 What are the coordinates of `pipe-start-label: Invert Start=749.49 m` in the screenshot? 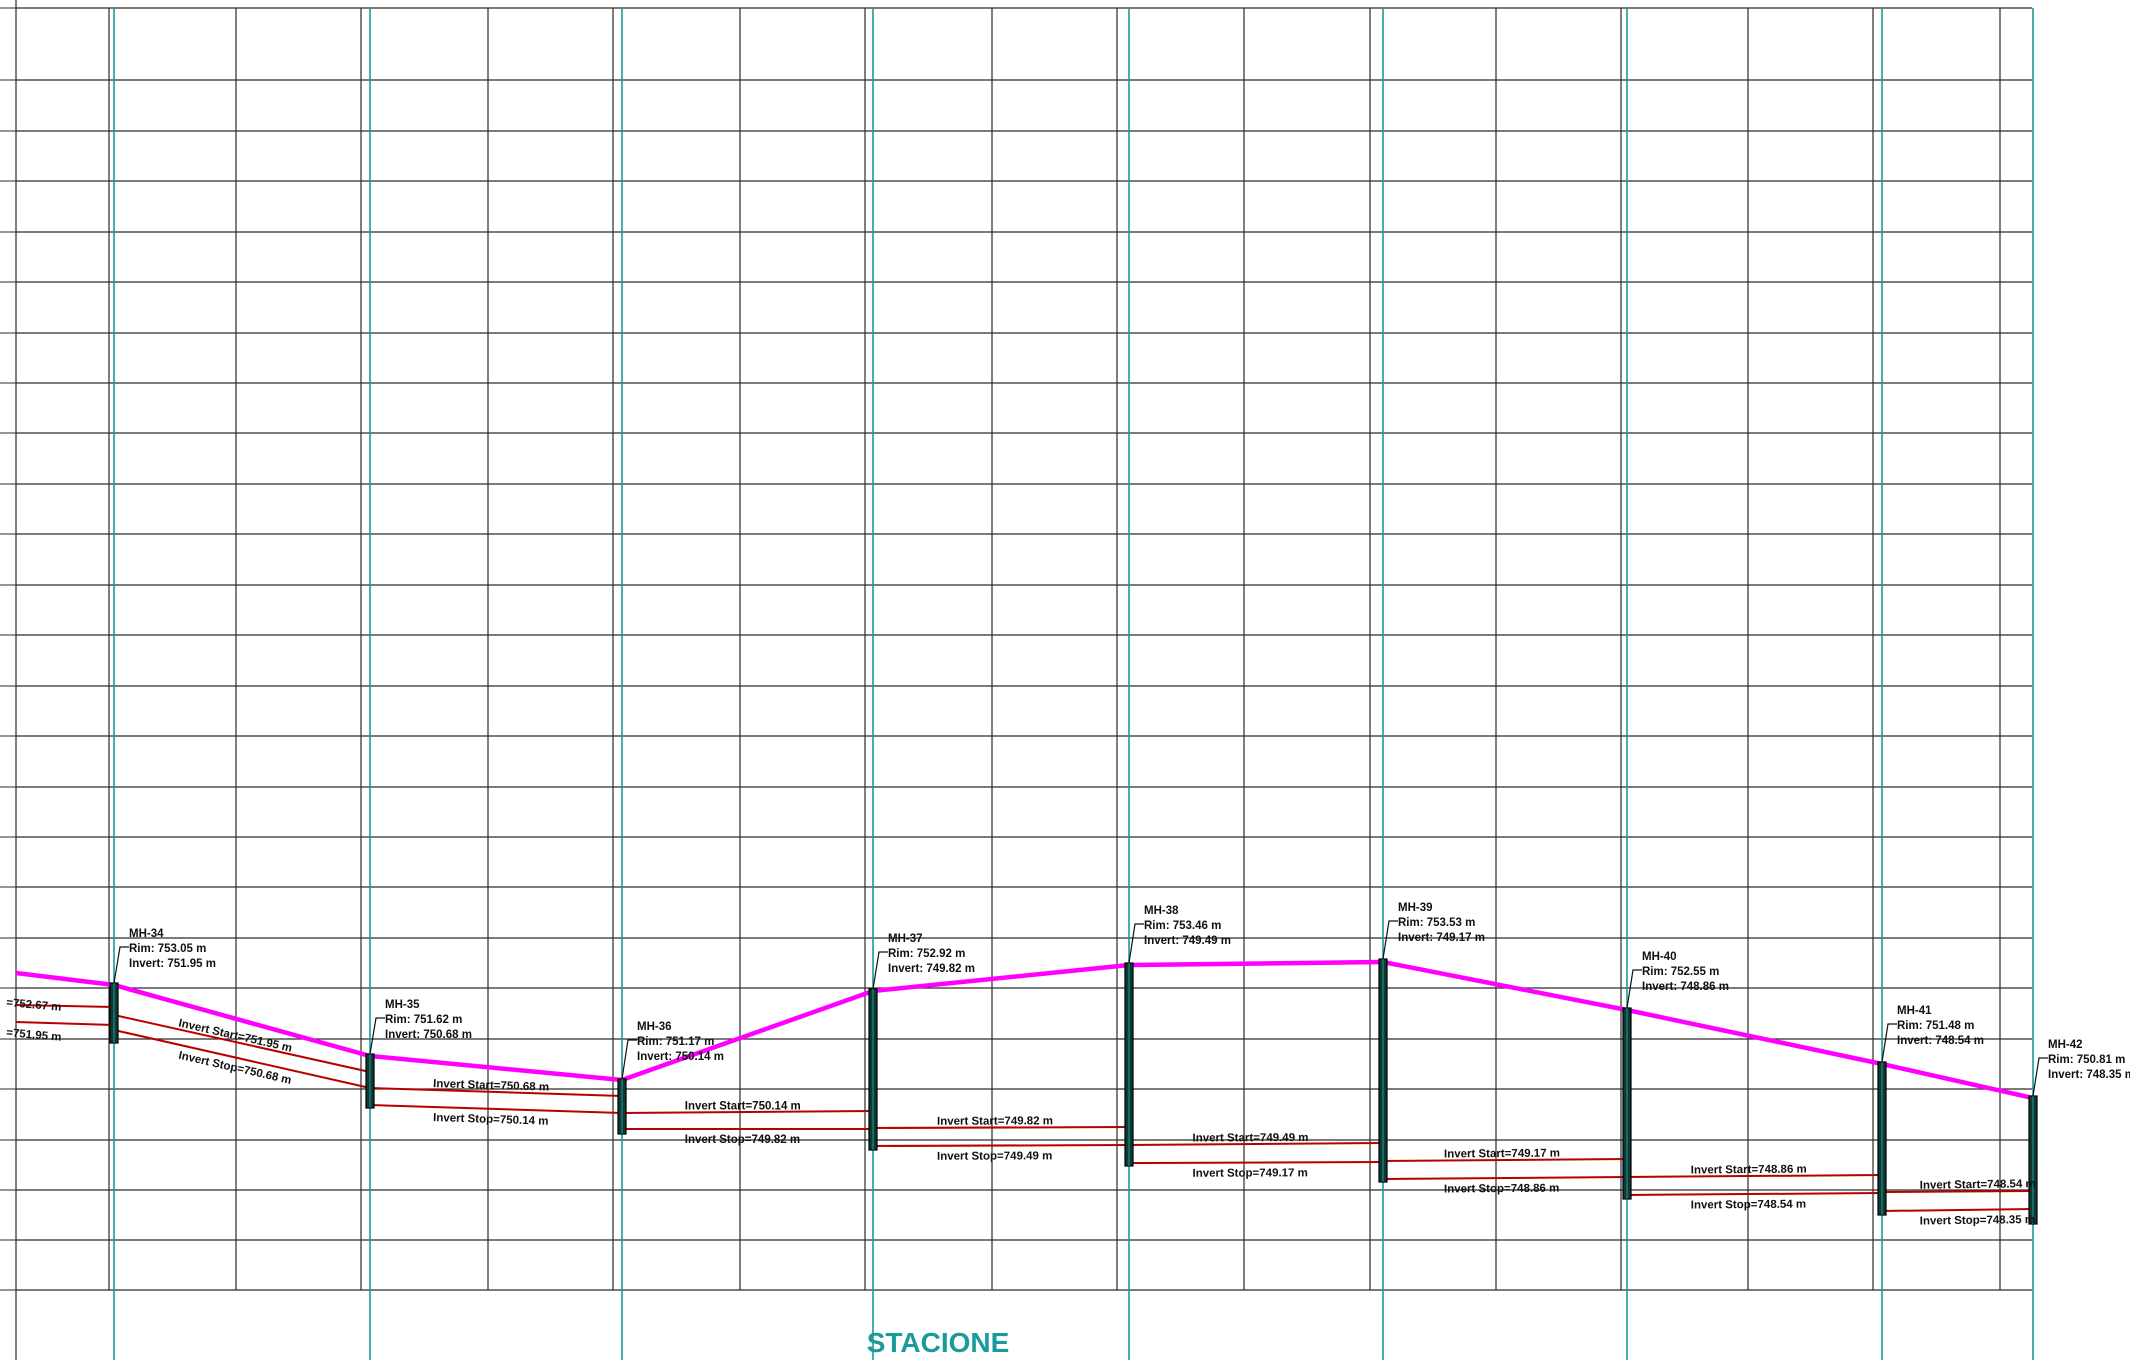 It's located at (1250, 1138).